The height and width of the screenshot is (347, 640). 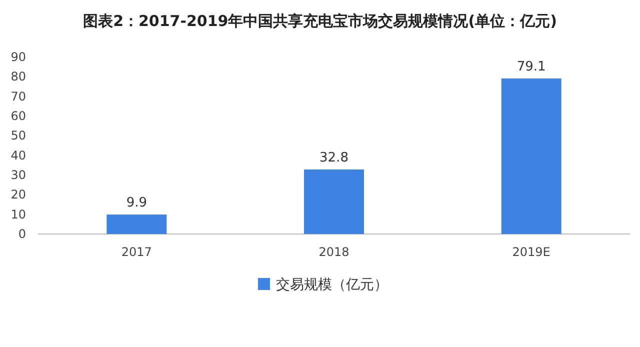 I want to click on y-tick-label: 90, so click(x=18, y=57).